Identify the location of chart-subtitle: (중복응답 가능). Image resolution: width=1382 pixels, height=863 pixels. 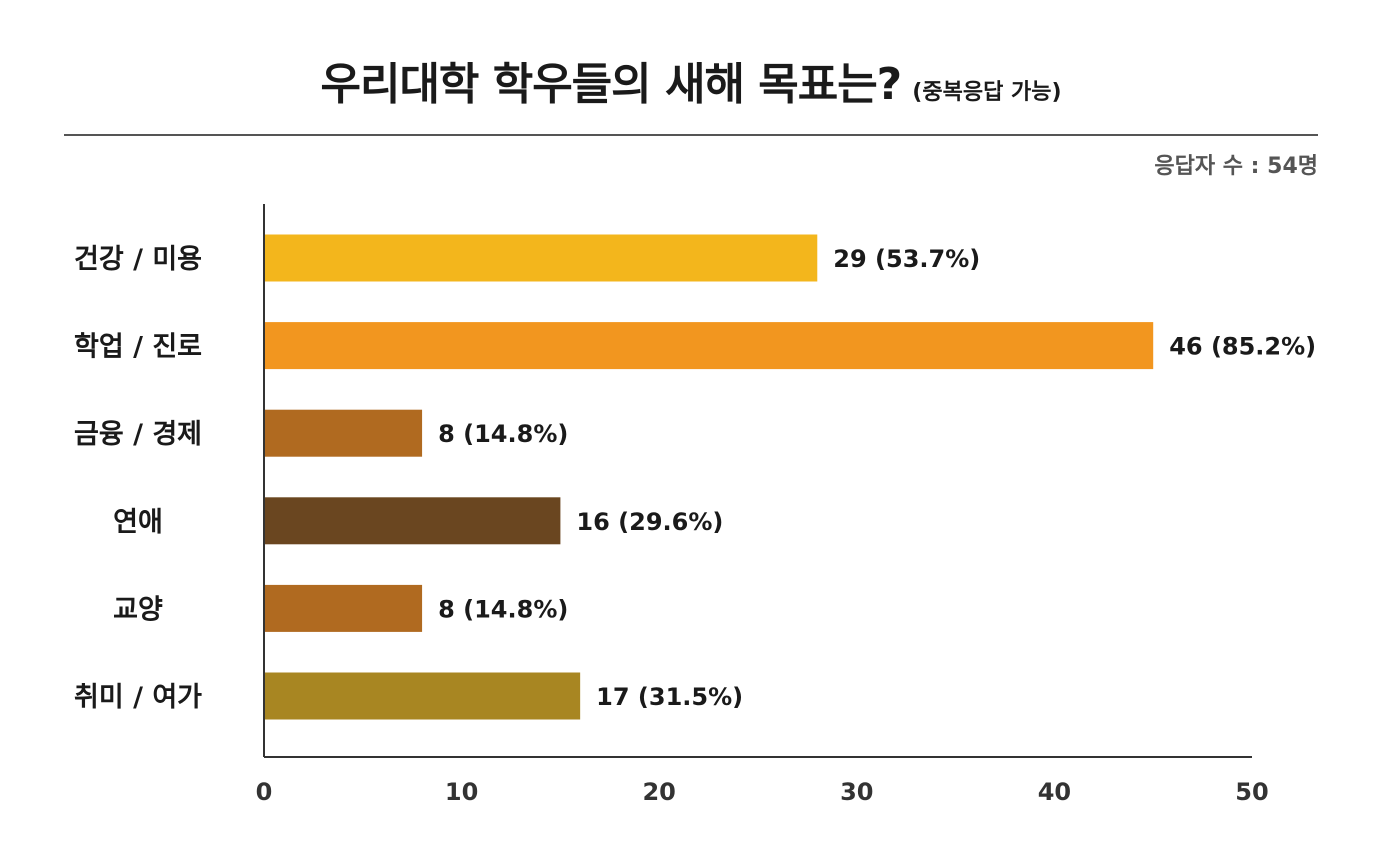
(987, 92).